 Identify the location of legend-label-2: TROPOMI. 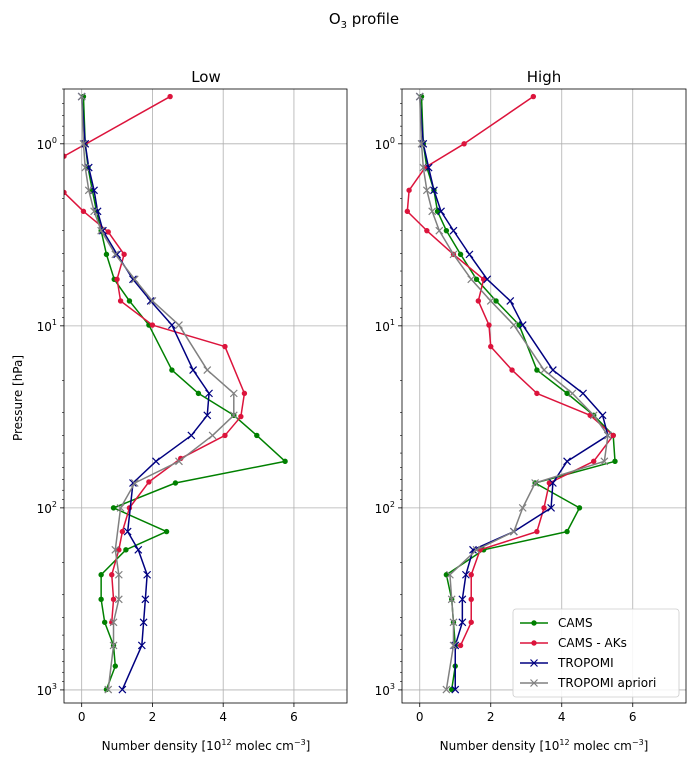
(585, 663).